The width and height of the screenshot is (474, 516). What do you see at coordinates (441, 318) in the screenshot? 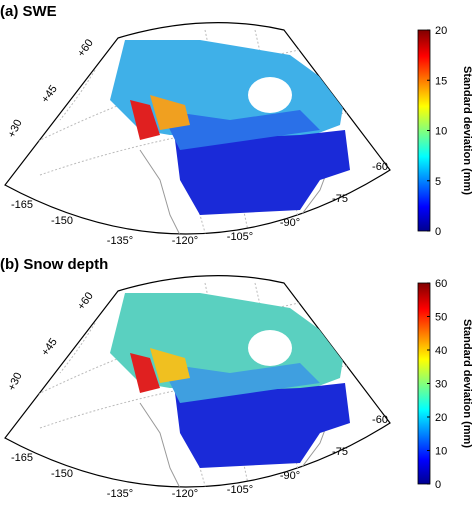
I see `colorbar-tick-label: 50` at bounding box center [441, 318].